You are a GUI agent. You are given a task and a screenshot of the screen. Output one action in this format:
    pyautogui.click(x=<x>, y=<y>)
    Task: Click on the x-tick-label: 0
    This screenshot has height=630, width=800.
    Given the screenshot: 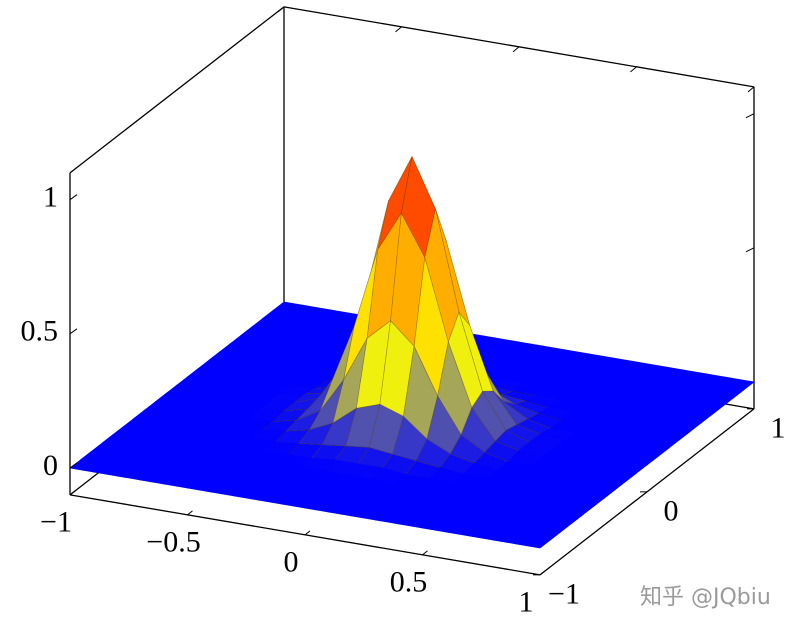 What is the action you would take?
    pyautogui.click(x=291, y=562)
    